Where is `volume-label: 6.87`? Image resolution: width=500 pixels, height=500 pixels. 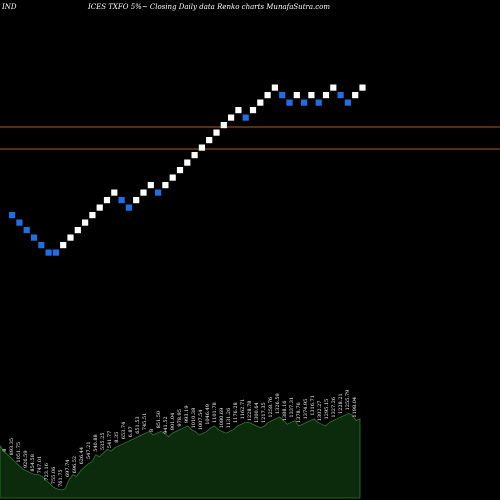
volume-label: 6.87 is located at coordinates (131, 431).